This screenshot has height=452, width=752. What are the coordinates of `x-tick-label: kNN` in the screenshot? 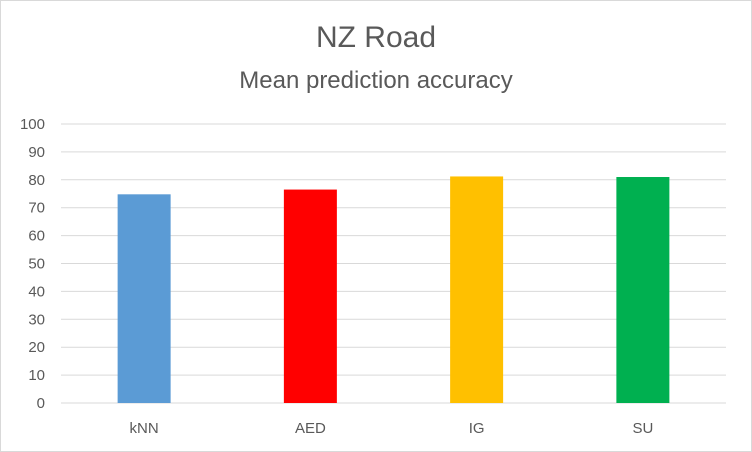 It's located at (144, 428).